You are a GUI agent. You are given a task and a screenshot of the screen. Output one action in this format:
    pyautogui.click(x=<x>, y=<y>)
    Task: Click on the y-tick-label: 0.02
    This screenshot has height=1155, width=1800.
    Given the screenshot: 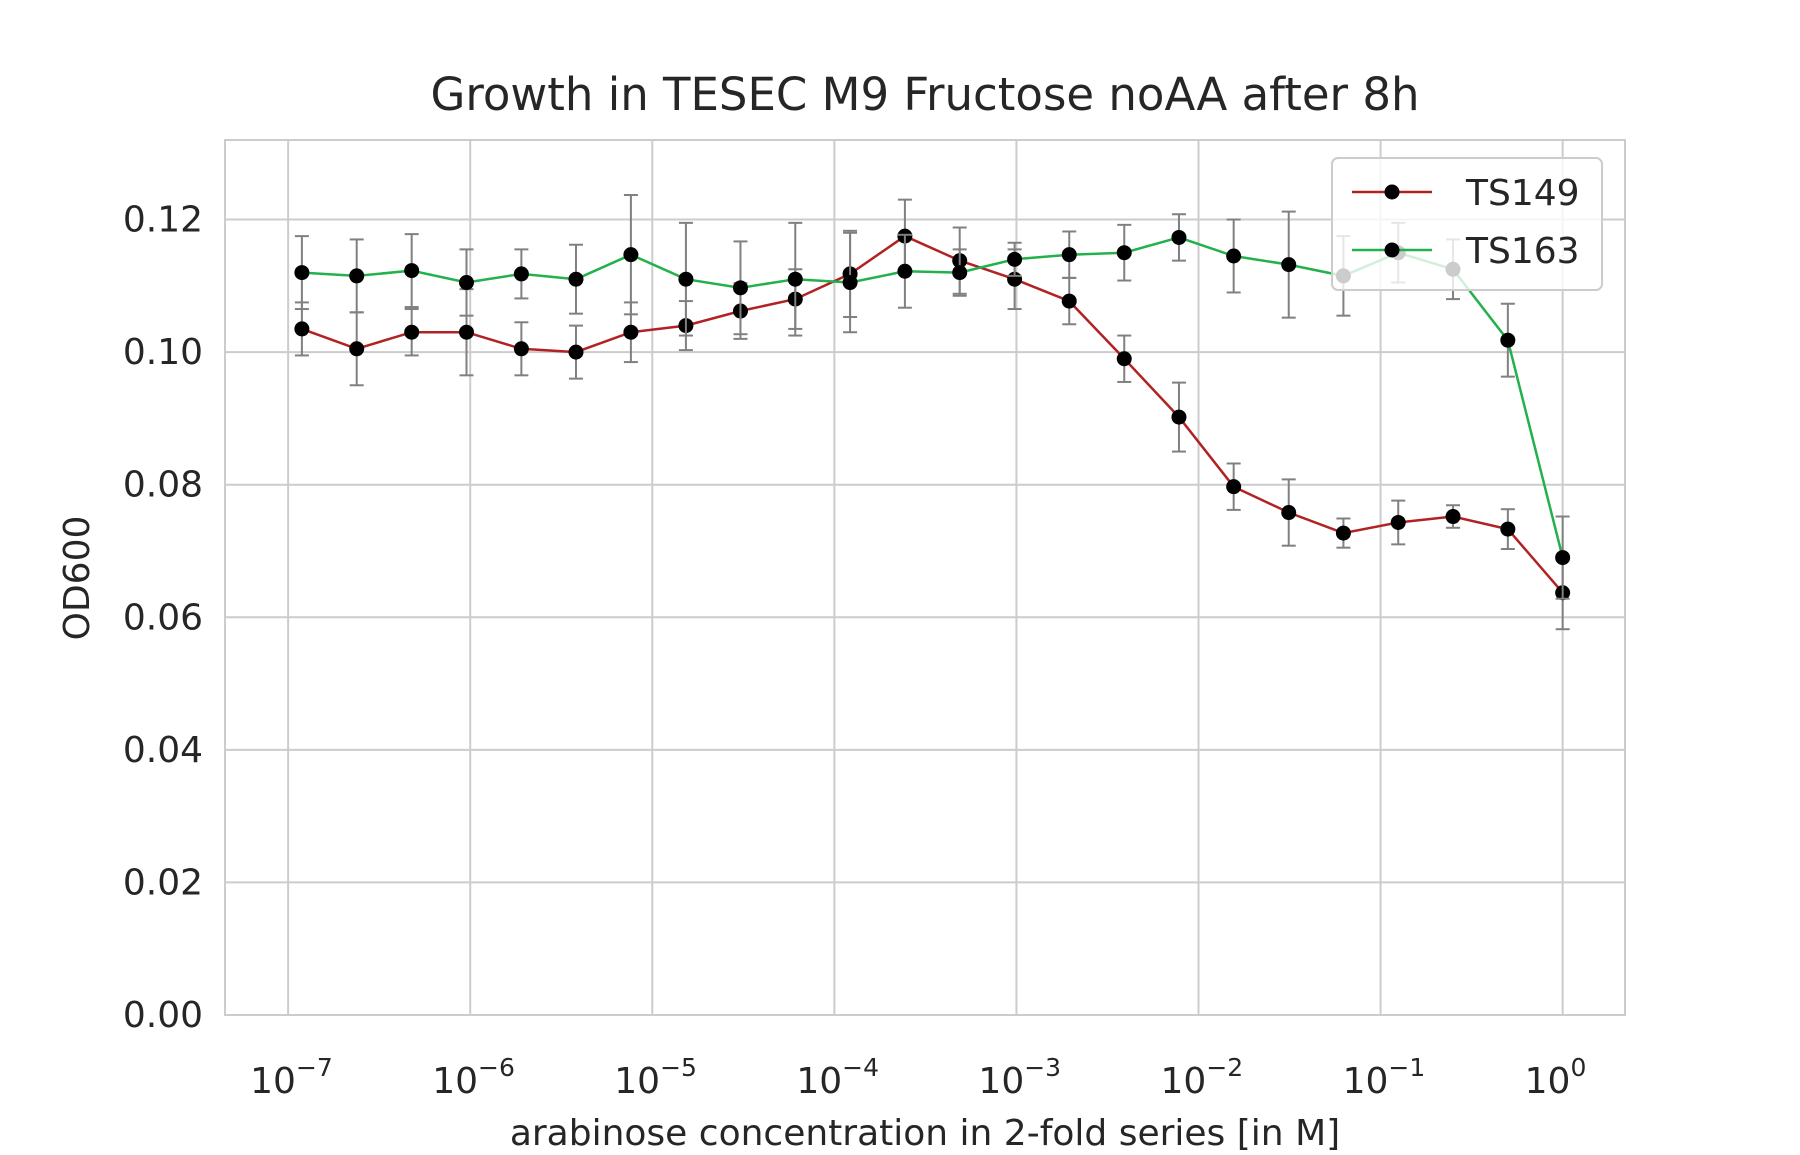 What is the action you would take?
    pyautogui.click(x=163, y=882)
    